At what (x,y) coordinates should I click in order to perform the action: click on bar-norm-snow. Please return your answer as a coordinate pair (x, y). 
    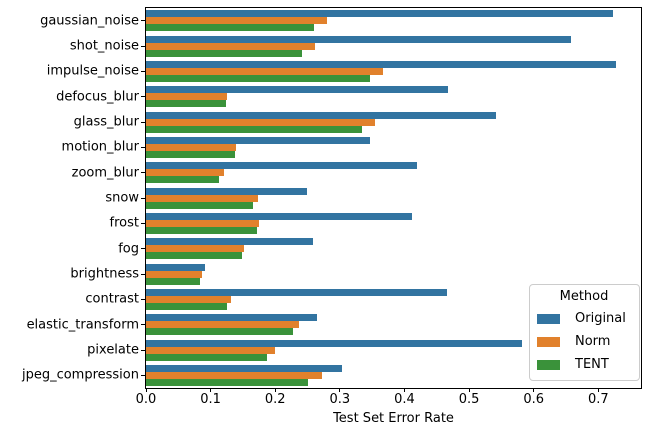
    Looking at the image, I should click on (202, 198).